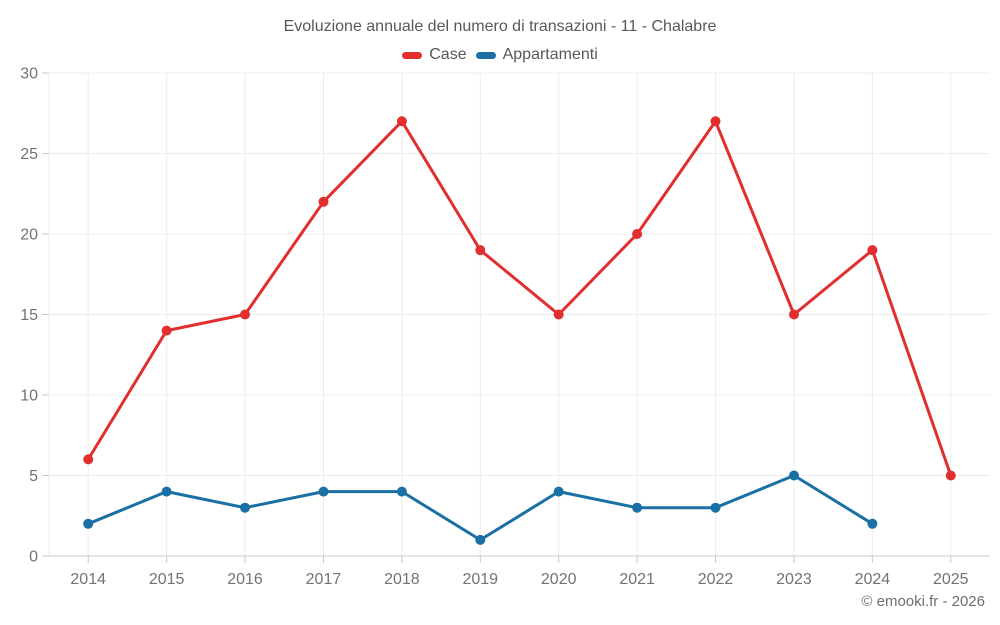 The width and height of the screenshot is (1000, 625). What do you see at coordinates (167, 579) in the screenshot?
I see `x-axis-label: 2015` at bounding box center [167, 579].